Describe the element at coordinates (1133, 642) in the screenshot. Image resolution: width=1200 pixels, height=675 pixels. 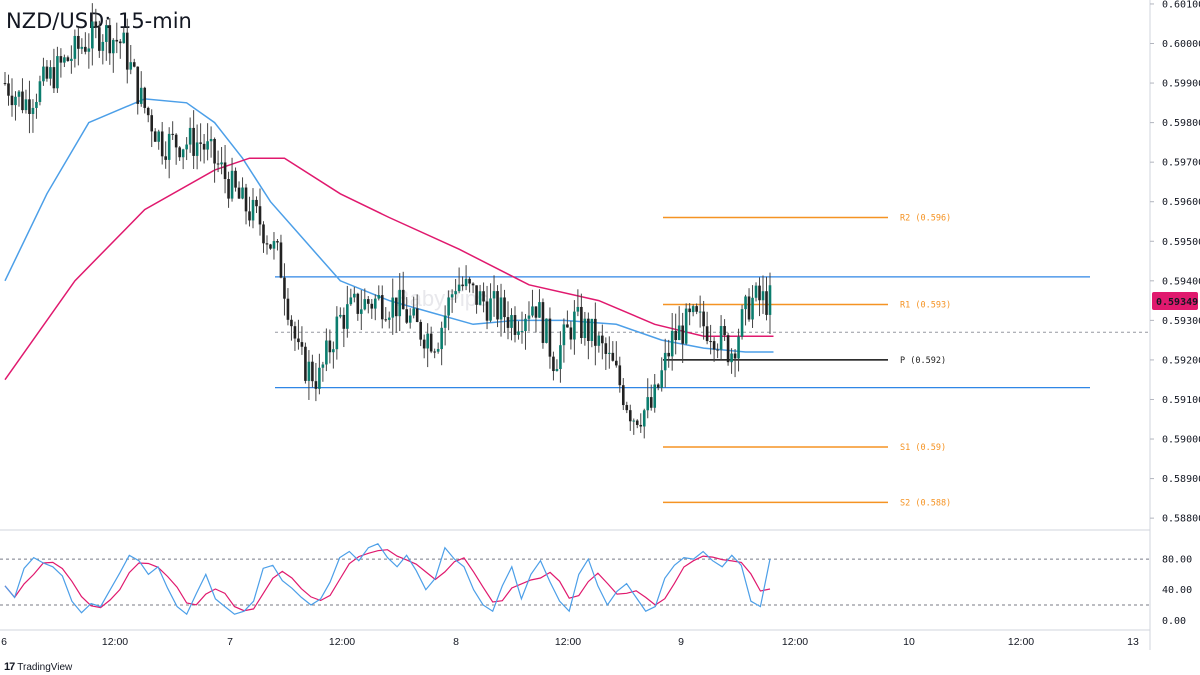
I see `x-tick-label: 13` at that location.